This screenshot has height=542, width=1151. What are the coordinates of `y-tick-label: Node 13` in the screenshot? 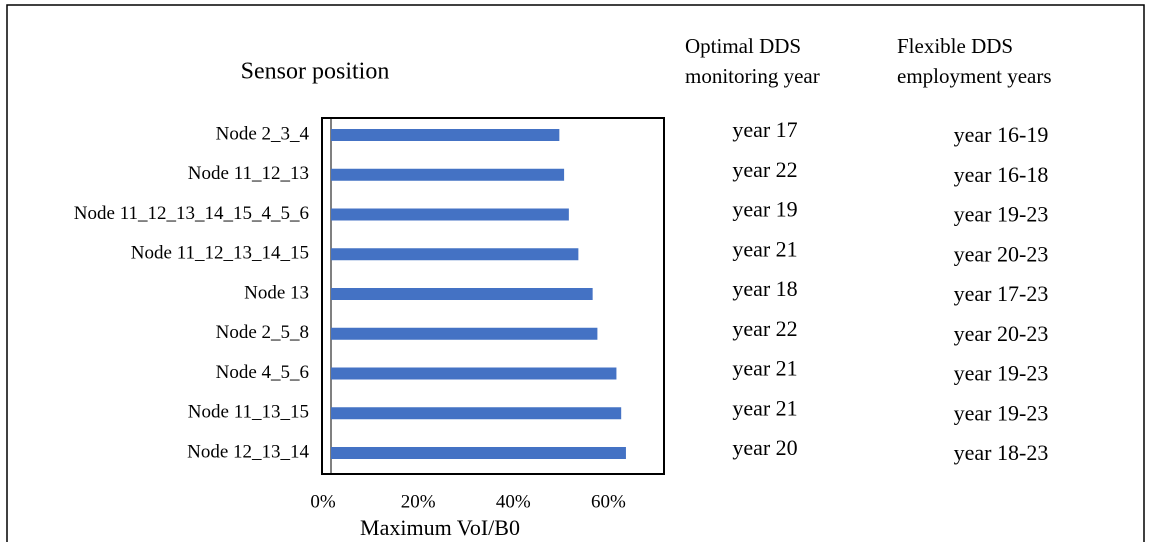 It's located at (276, 292).